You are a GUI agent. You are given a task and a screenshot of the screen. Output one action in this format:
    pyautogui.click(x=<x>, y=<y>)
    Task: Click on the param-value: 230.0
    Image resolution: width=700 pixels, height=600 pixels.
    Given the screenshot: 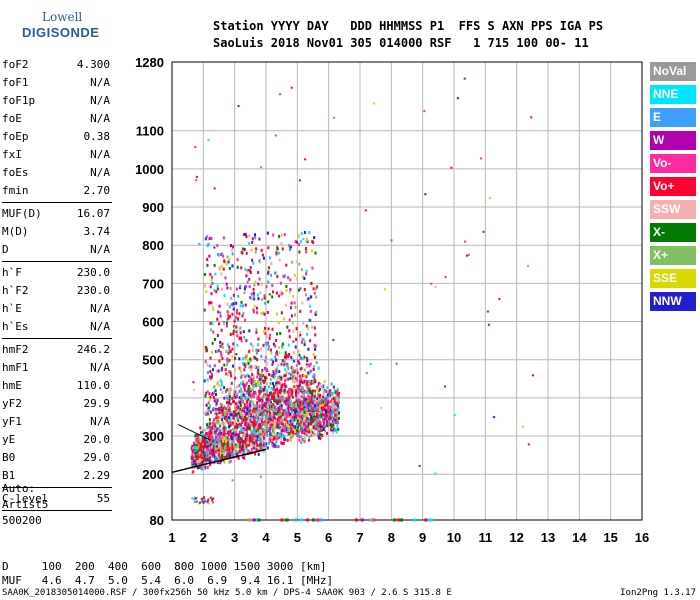 What is the action you would take?
    pyautogui.click(x=93, y=290)
    